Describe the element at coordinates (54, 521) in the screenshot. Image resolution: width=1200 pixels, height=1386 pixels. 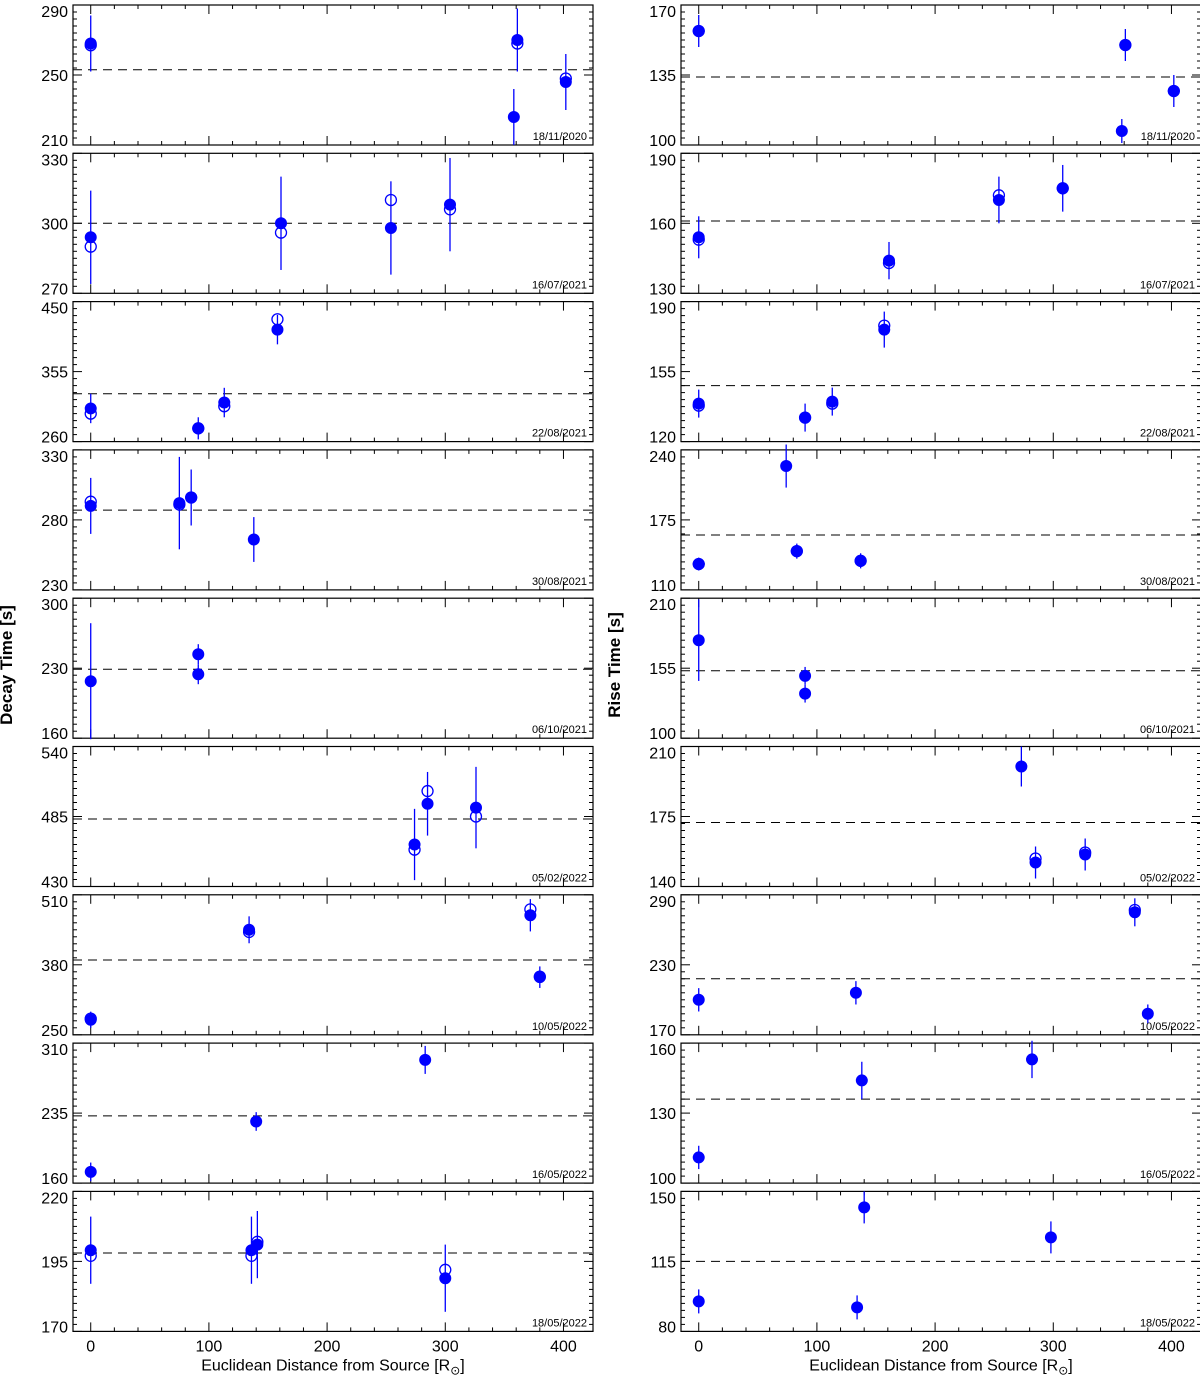
I see `y-tick-label: 280` at that location.